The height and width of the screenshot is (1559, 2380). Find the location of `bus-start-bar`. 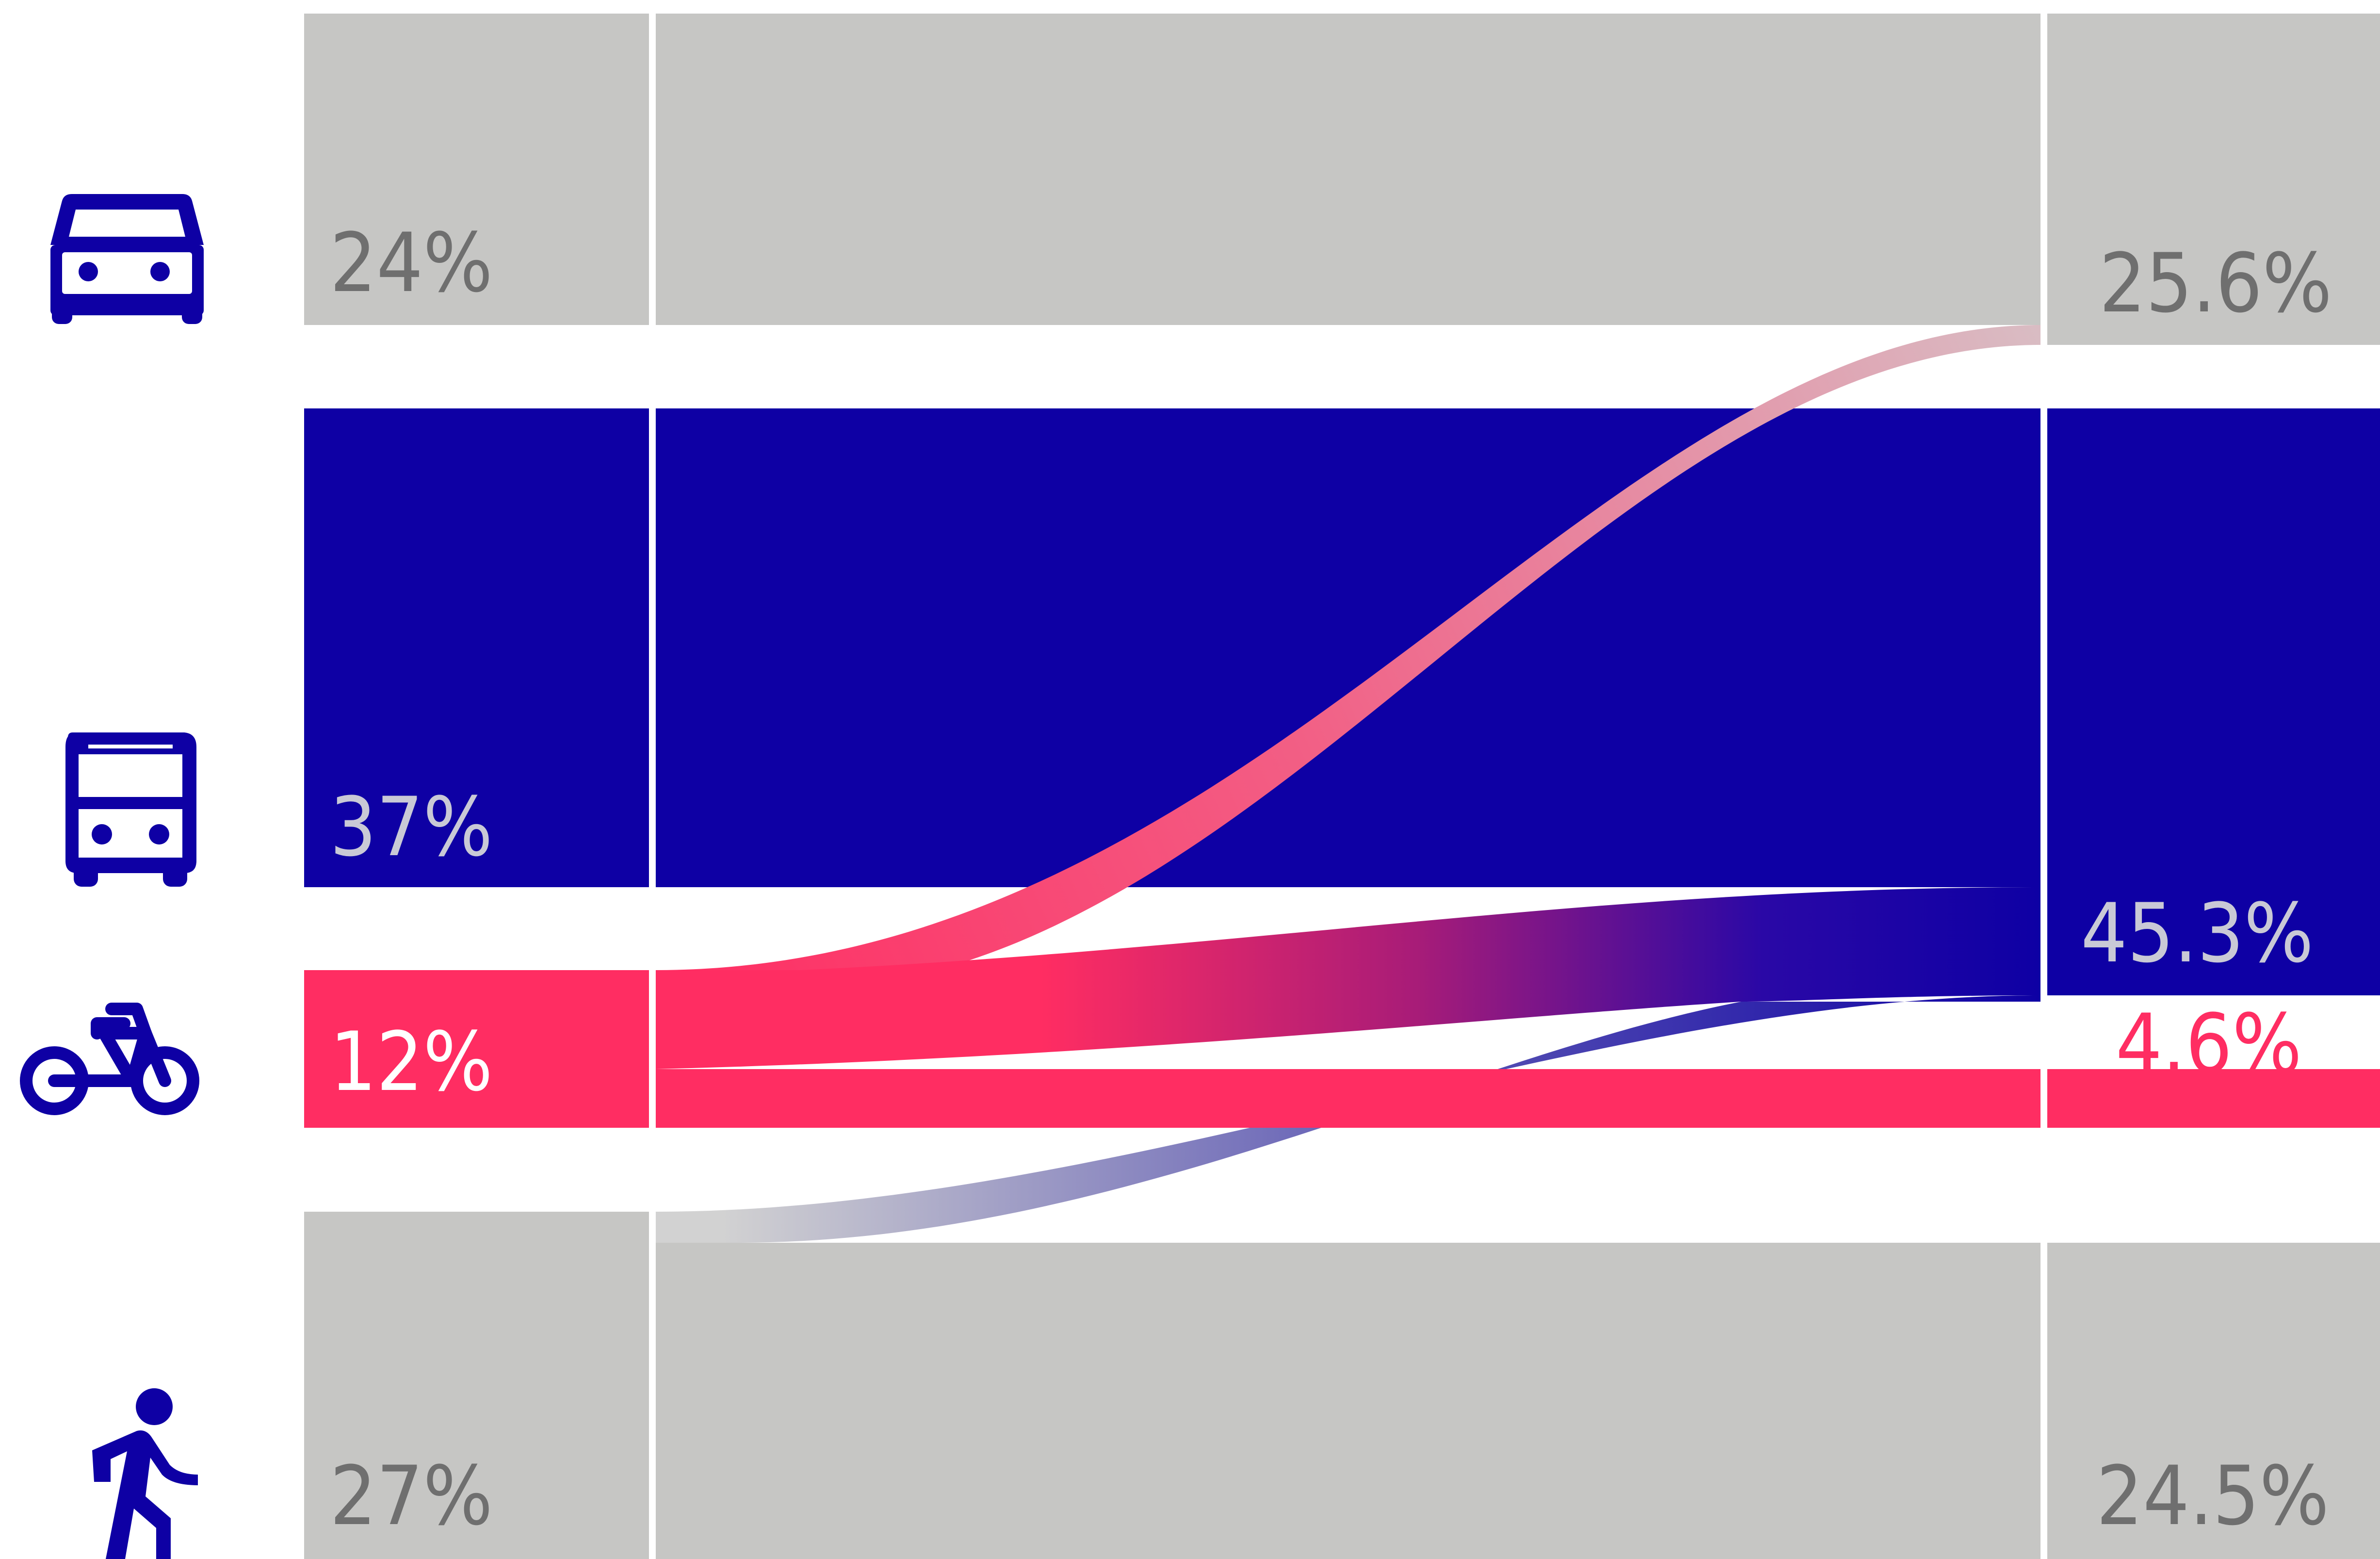

bus-start-bar is located at coordinates (476, 647).